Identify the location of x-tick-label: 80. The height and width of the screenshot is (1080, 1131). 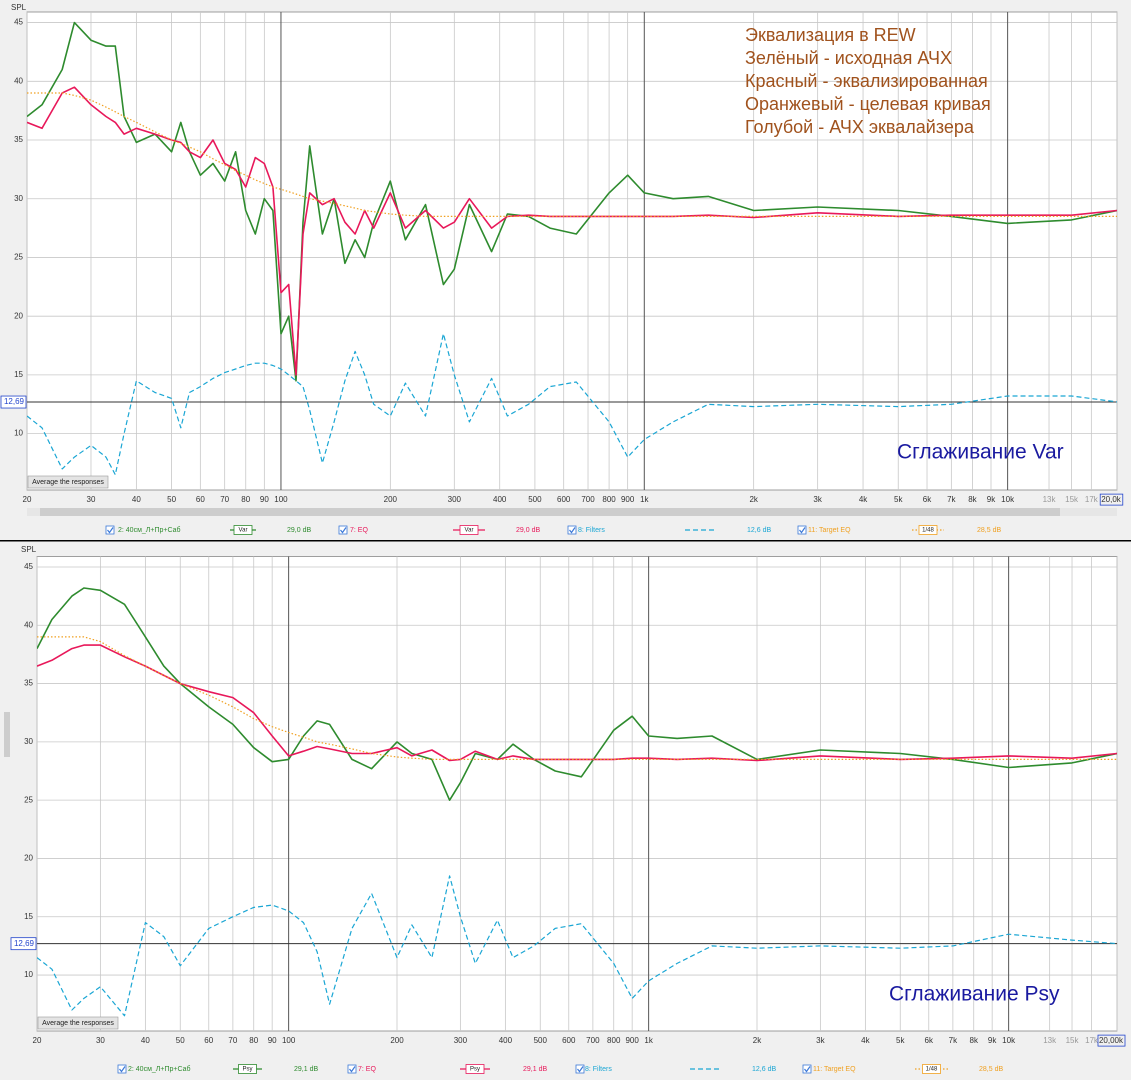
(245, 499).